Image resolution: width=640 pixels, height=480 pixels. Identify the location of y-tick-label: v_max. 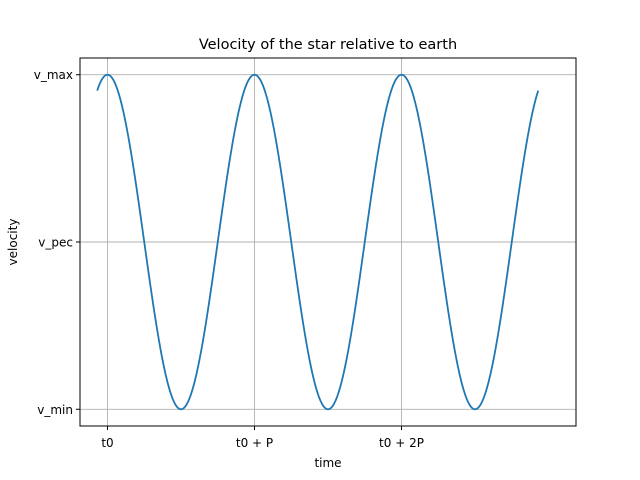
(53, 75).